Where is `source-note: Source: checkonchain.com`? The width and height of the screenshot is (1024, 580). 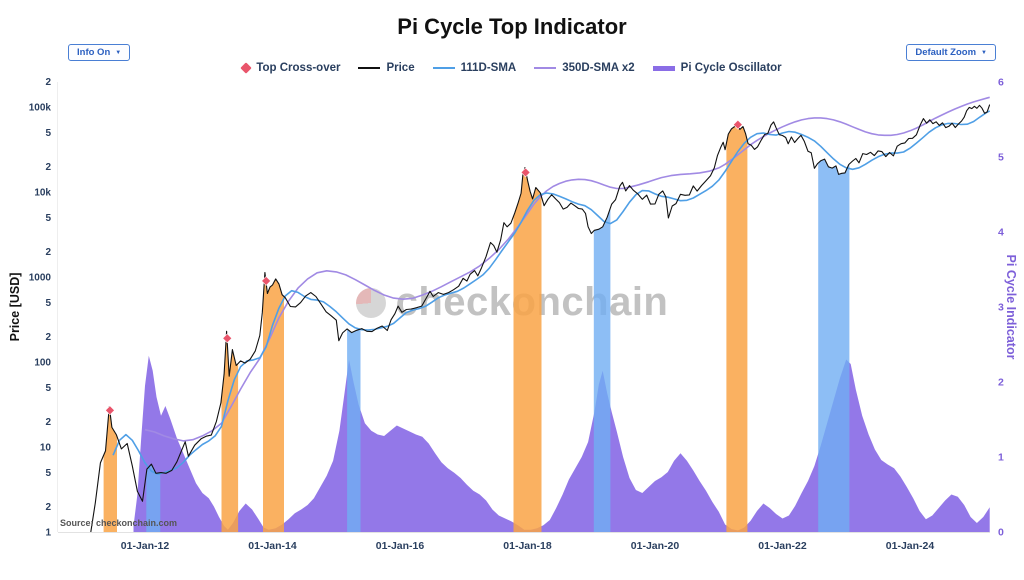 source-note: Source: checkonchain.com is located at coordinates (119, 523).